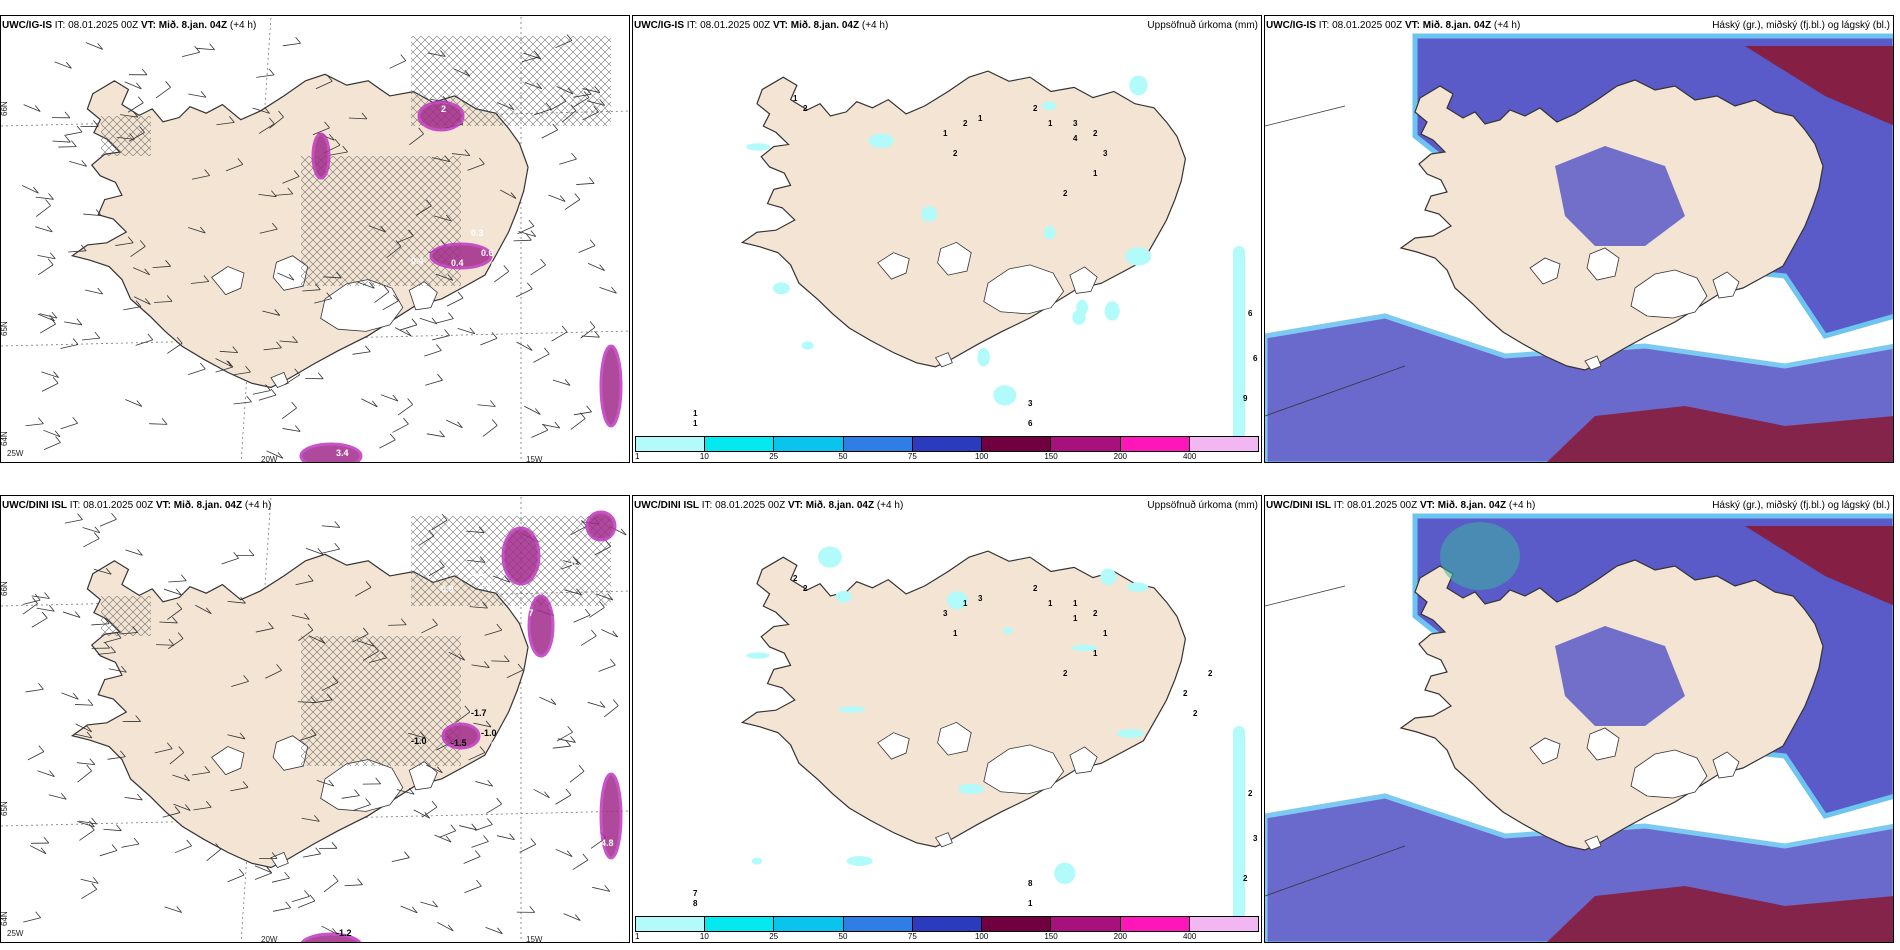 This screenshot has height=950, width=1900. I want to click on contour-value: 2, so click(443, 109).